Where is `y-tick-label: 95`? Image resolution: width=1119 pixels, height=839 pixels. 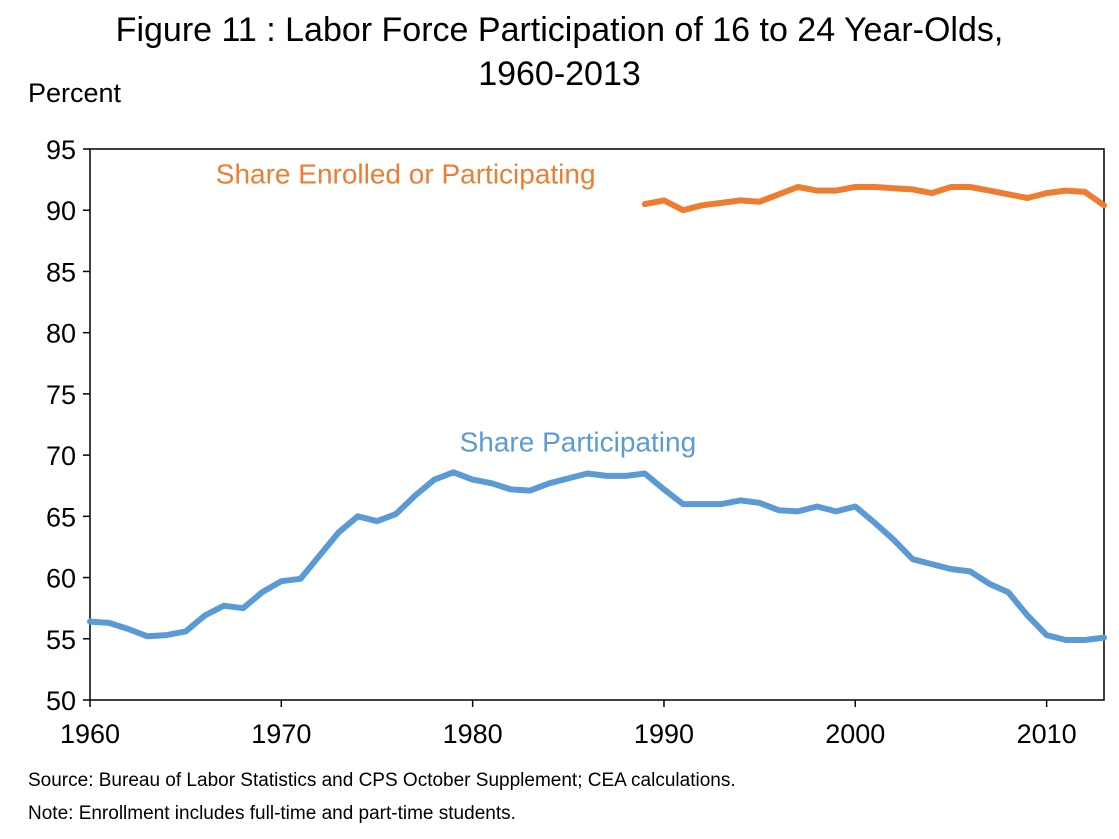 y-tick-label: 95 is located at coordinates (61, 150).